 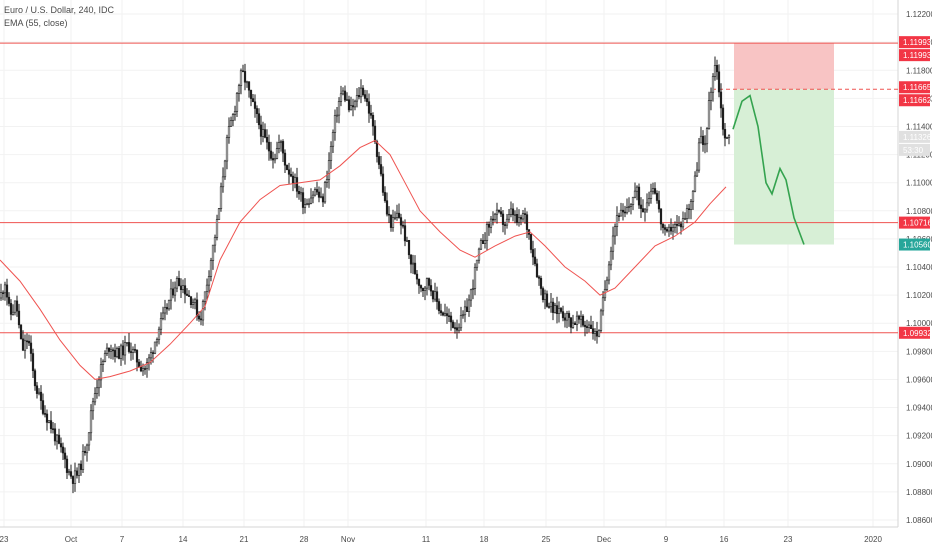 I want to click on x-tick-label: Oct, so click(x=71, y=539).